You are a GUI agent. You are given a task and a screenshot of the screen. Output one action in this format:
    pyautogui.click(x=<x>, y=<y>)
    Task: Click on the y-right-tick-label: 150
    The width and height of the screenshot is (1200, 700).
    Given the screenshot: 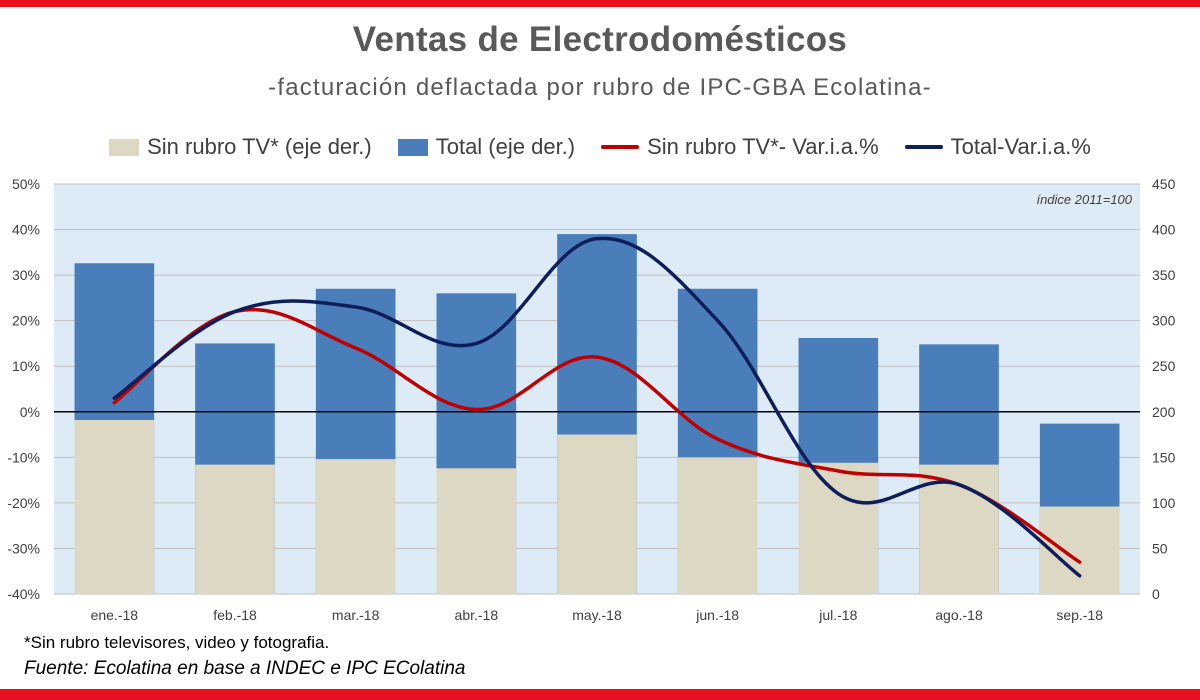 What is the action you would take?
    pyautogui.click(x=1164, y=457)
    